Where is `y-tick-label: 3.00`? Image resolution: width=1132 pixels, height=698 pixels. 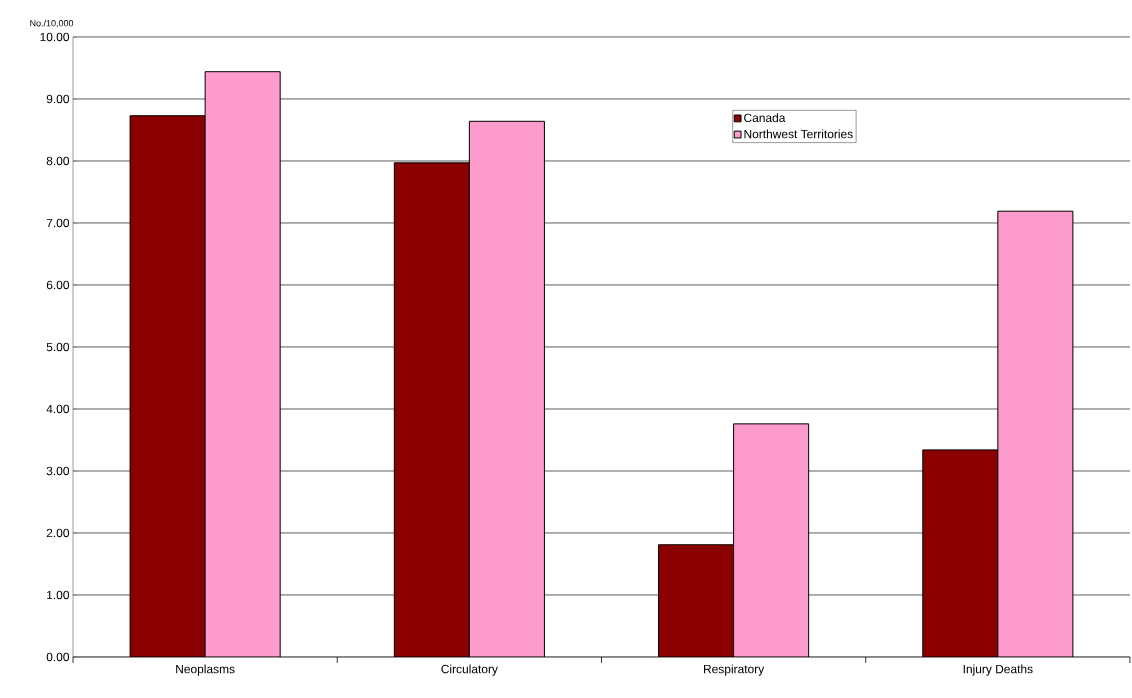
y-tick-label: 3.00 is located at coordinates (58, 471).